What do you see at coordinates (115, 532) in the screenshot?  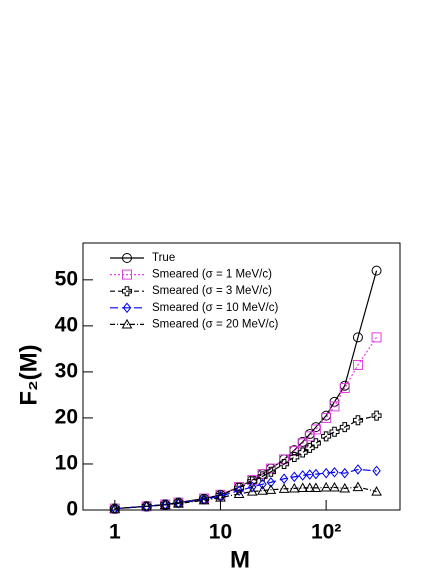 I see `x-tick-label: 1` at bounding box center [115, 532].